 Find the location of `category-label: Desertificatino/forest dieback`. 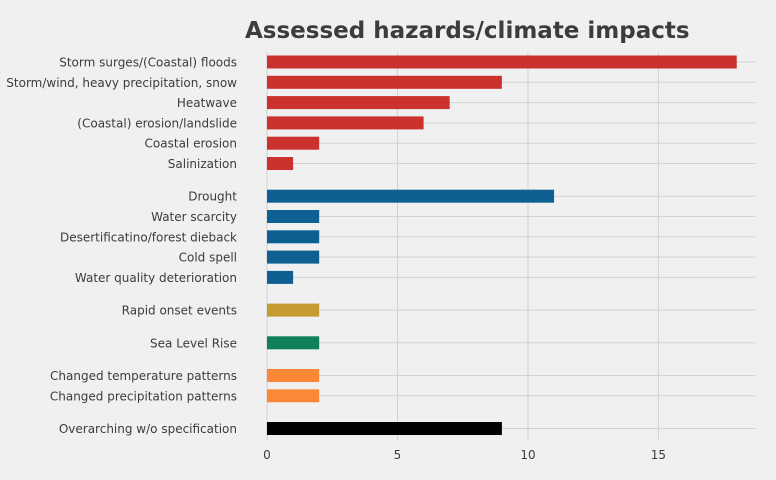

category-label: Desertificatino/forest dieback is located at coordinates (148, 237).